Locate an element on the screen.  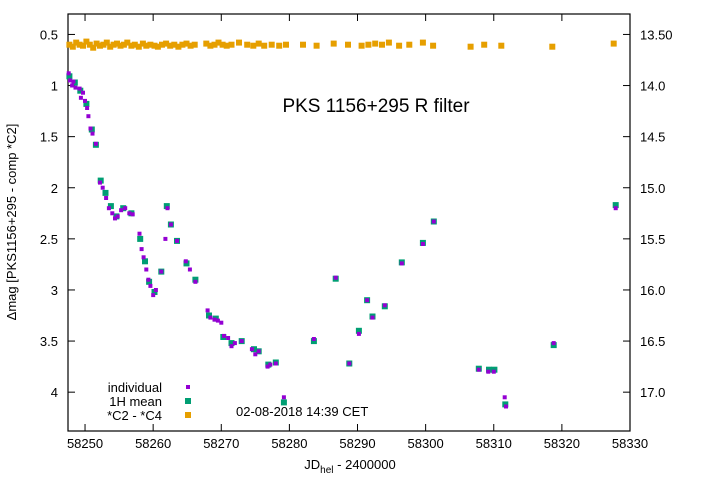
y-right-tick-label: 14.0 is located at coordinates (652, 86).